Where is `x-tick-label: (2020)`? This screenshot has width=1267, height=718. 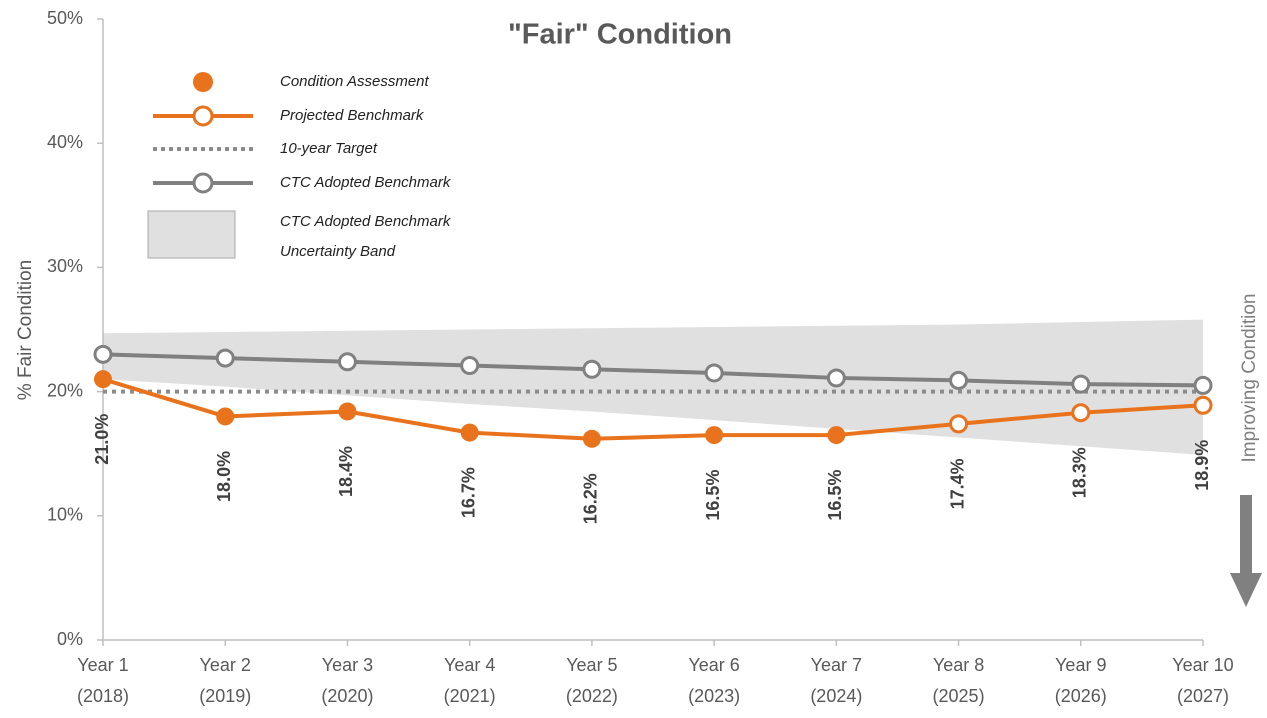
x-tick-label: (2020) is located at coordinates (347, 696).